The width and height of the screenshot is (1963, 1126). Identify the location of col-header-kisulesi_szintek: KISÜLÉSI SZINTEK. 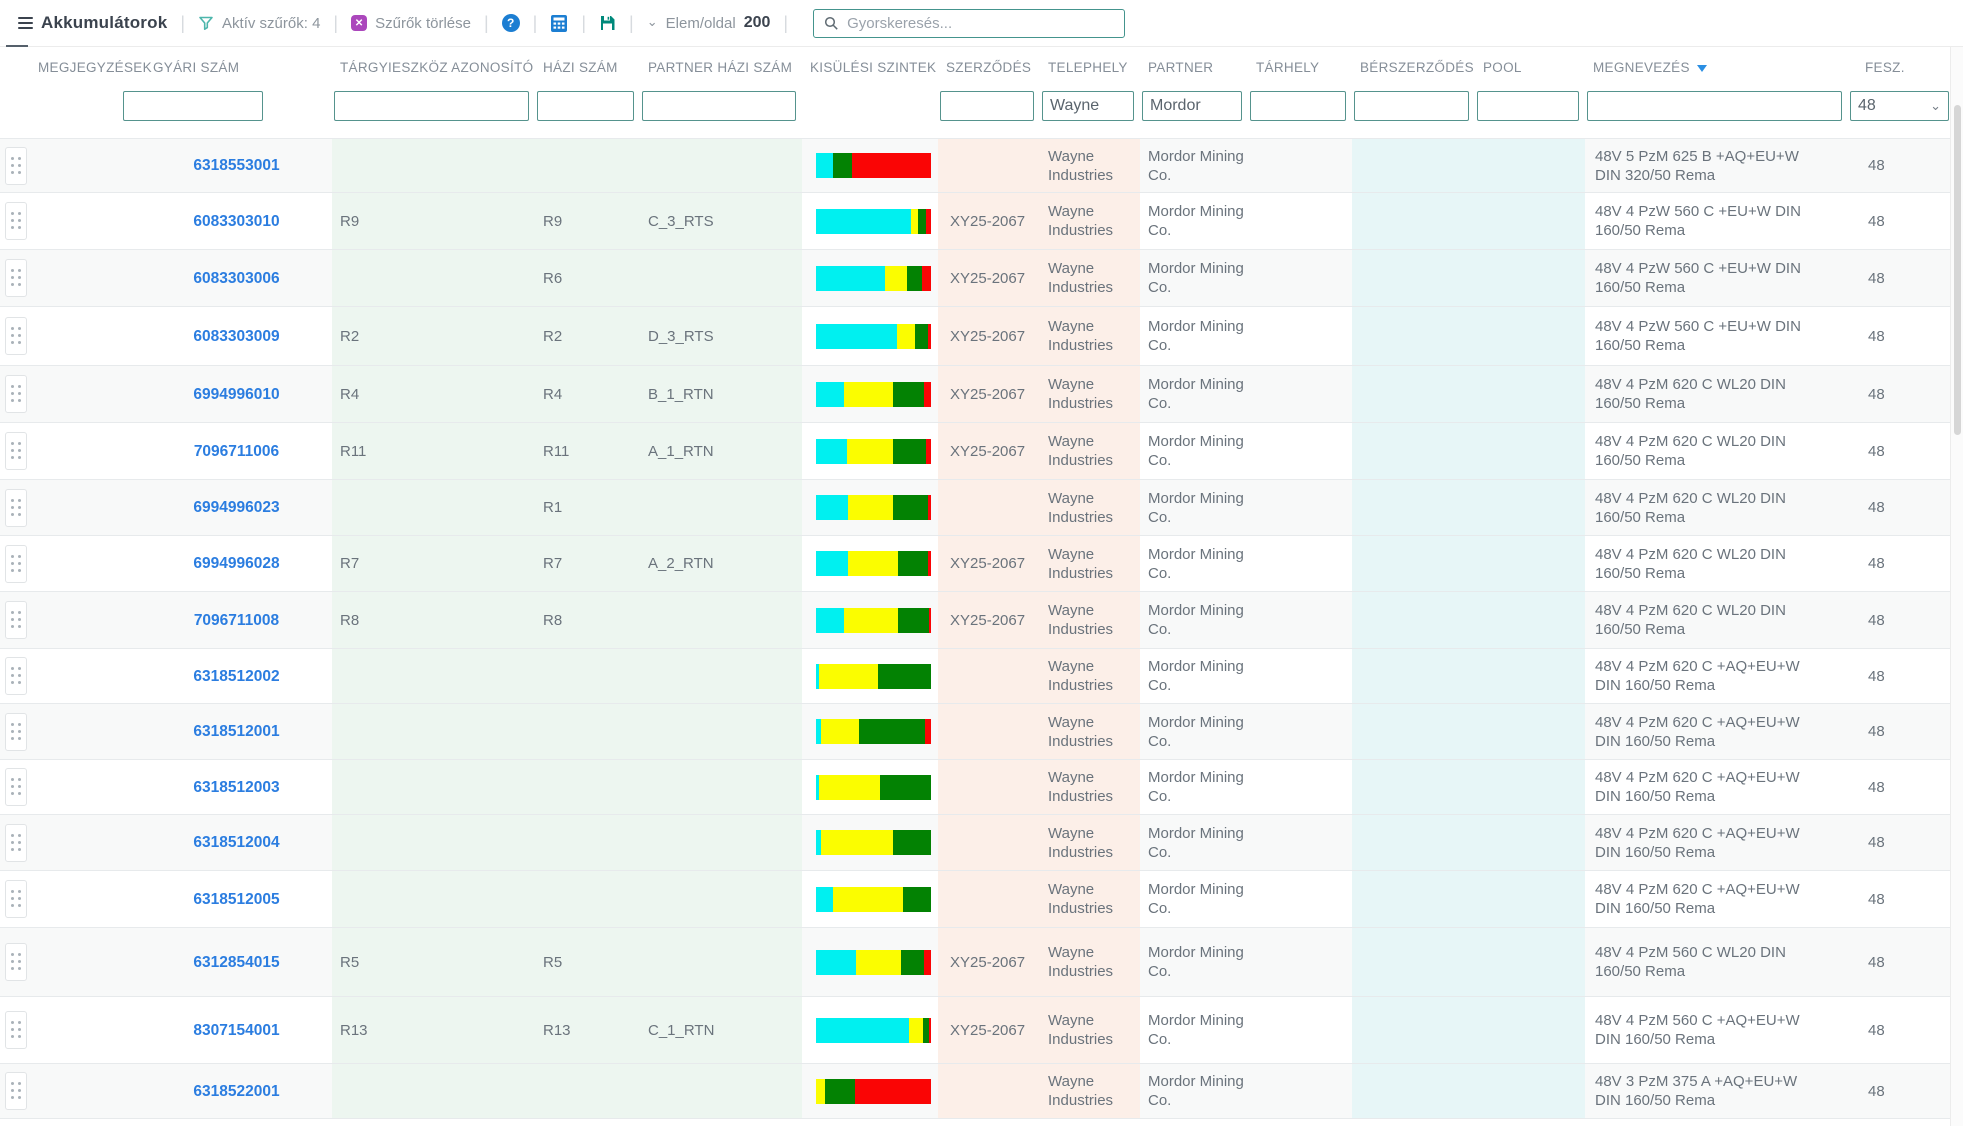
(870, 64).